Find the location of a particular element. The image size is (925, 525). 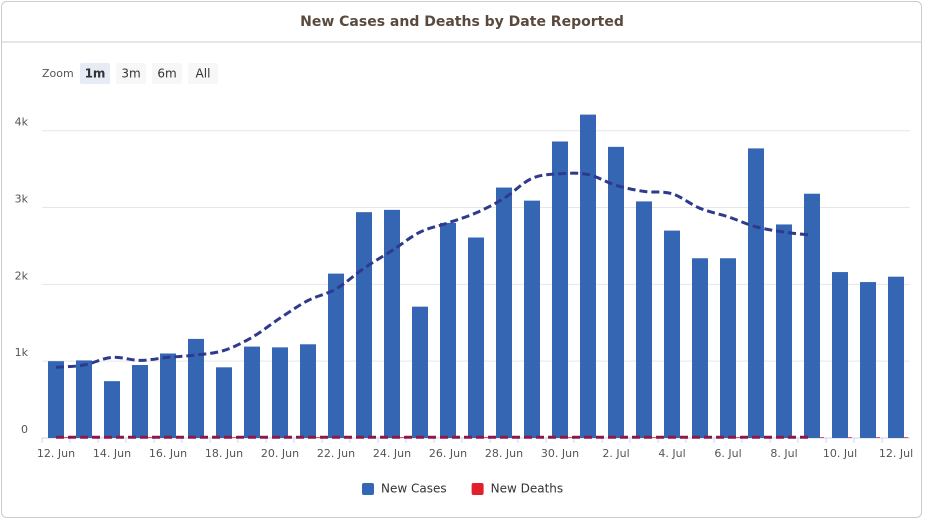

x-tick-label: 16. Jun is located at coordinates (168, 453).